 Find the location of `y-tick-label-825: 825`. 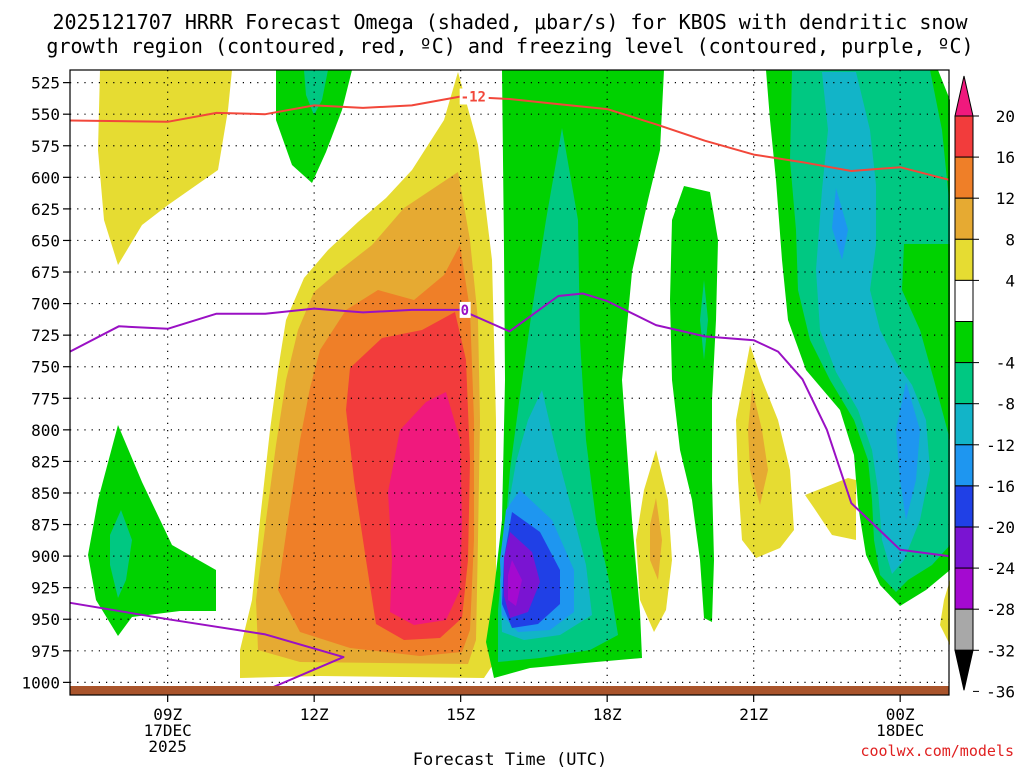

y-tick-label-825: 825 is located at coordinates (45, 461).